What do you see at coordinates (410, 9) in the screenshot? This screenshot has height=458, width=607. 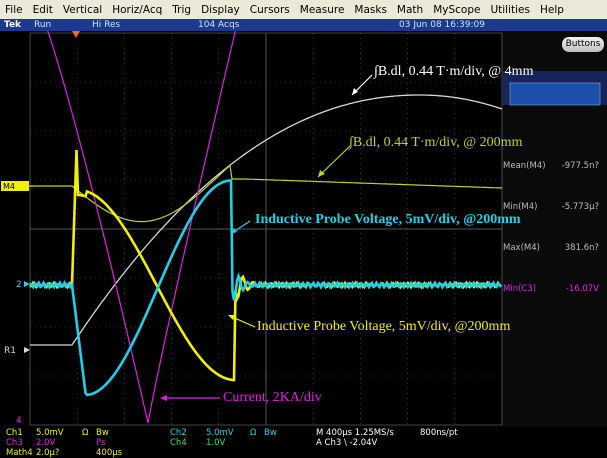 I see `menu-math: Math` at bounding box center [410, 9].